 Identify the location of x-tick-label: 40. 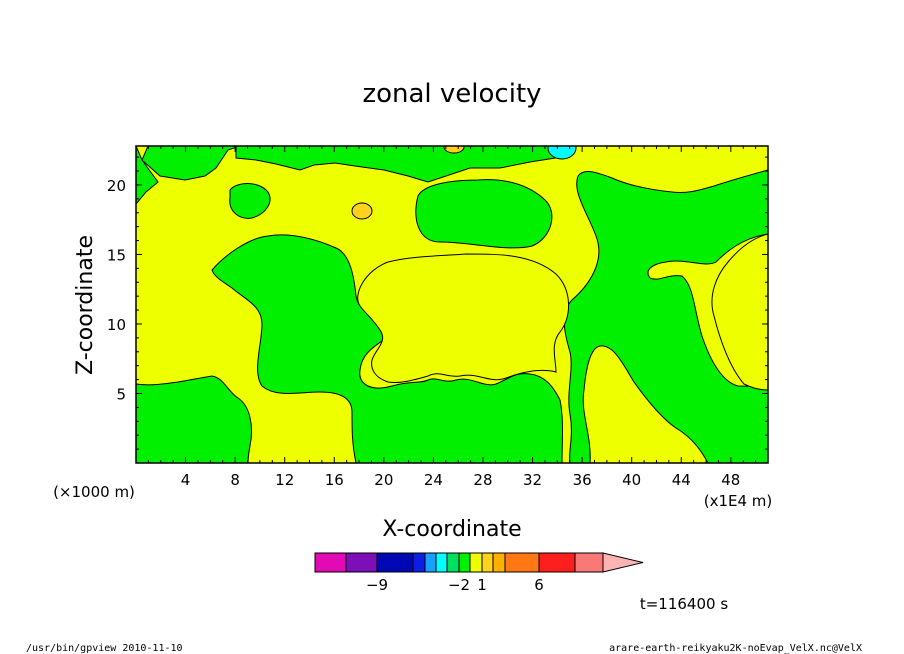
(631, 480).